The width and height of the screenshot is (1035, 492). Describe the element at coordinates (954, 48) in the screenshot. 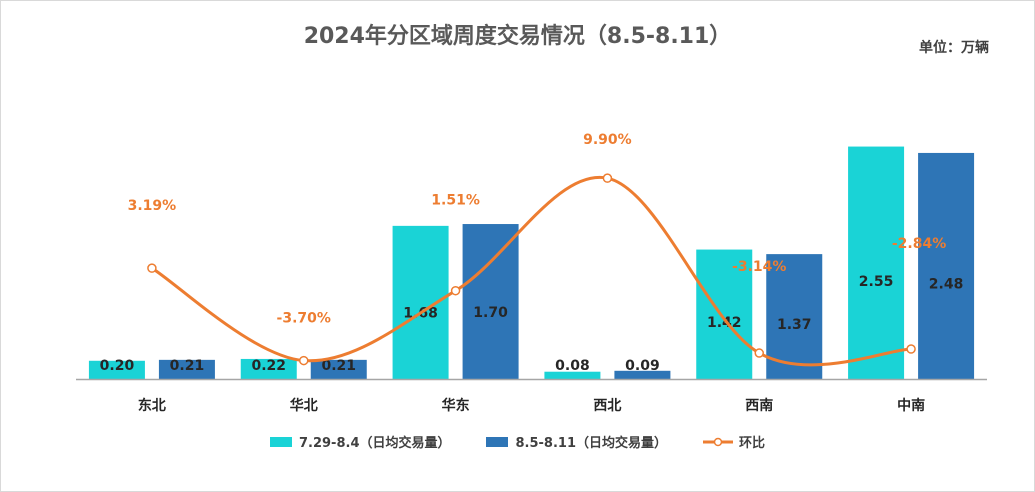

I see `unit-label: 单位：万辆` at that location.